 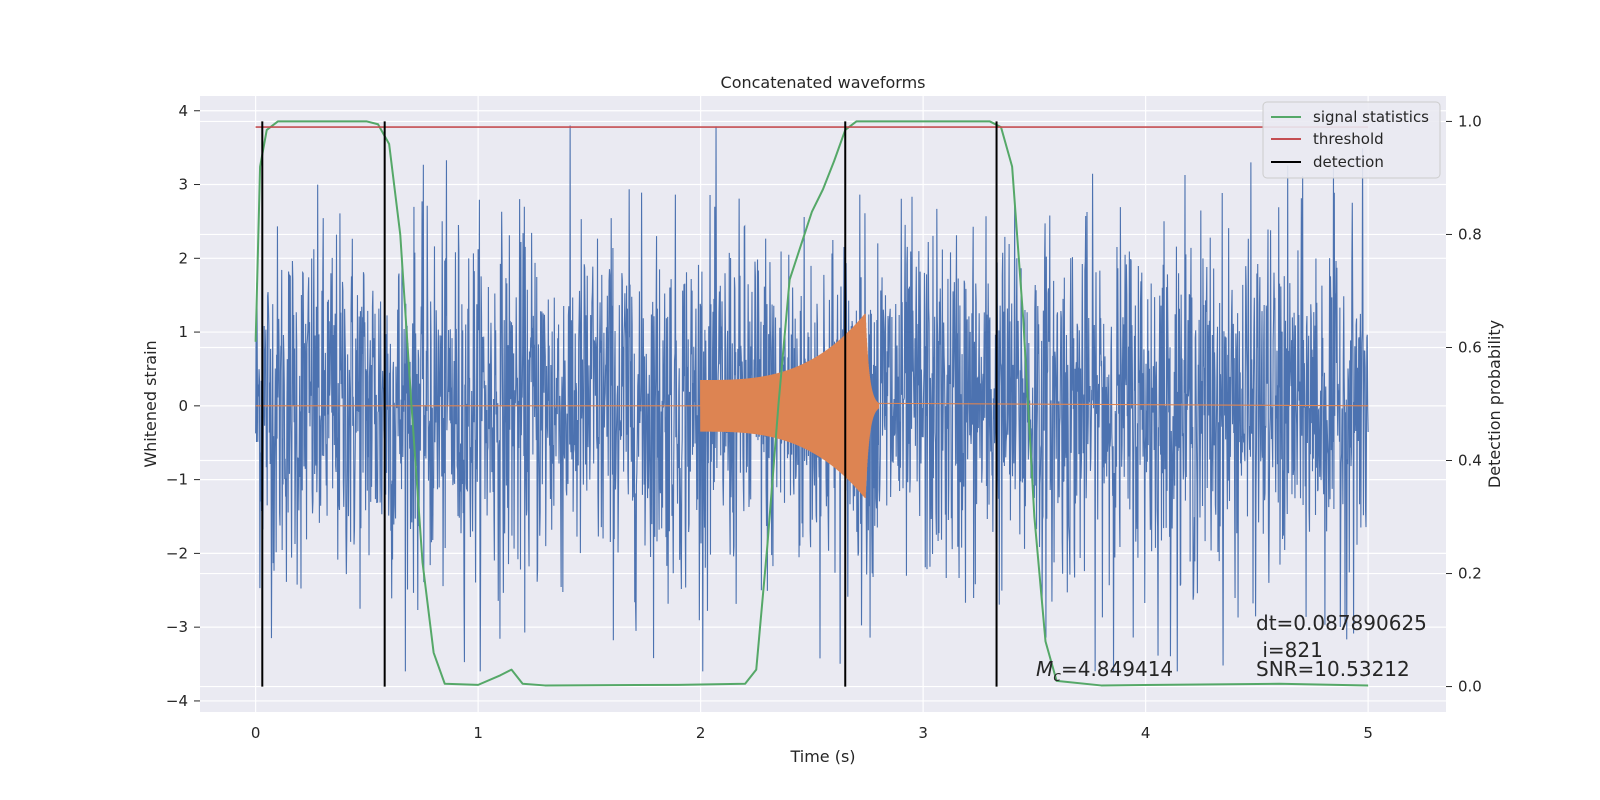 What do you see at coordinates (701, 733) in the screenshot?
I see `x-tick-label: 2` at bounding box center [701, 733].